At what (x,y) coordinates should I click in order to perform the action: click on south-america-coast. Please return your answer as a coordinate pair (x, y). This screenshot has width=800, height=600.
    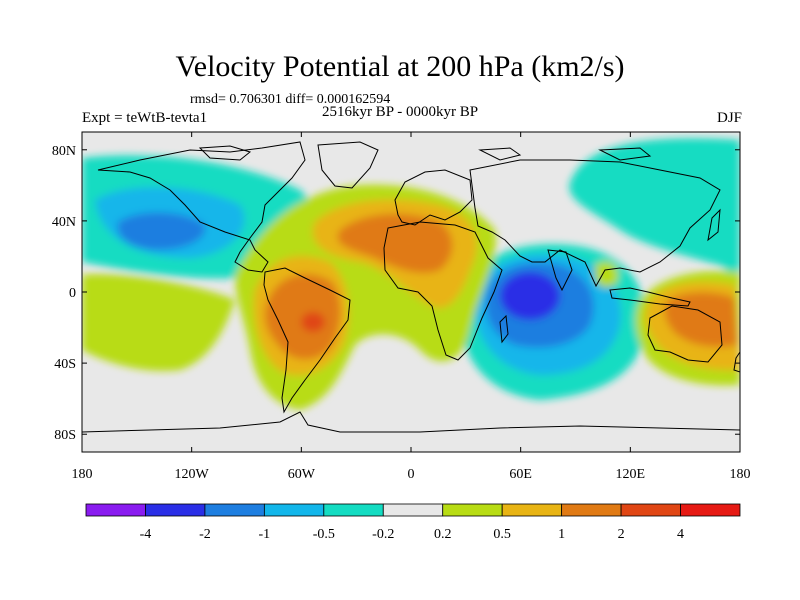
    Looking at the image, I should click on (307, 340).